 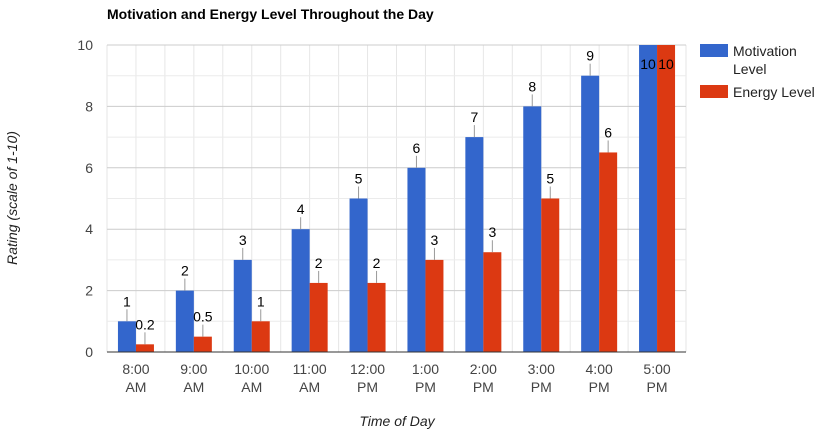 What do you see at coordinates (367, 378) in the screenshot?
I see `x-tick-label: 12:00 PM` at bounding box center [367, 378].